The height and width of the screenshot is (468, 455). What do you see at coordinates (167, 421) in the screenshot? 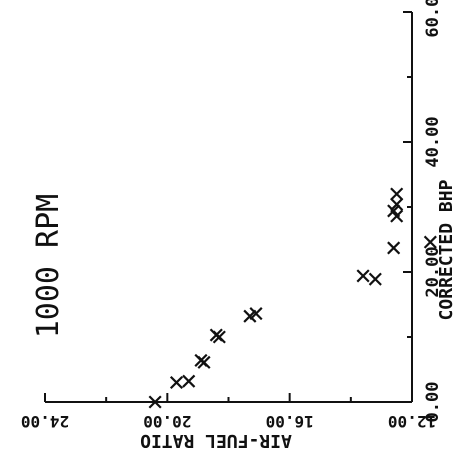
I see `y-tick-label: 20.00` at bounding box center [167, 421].